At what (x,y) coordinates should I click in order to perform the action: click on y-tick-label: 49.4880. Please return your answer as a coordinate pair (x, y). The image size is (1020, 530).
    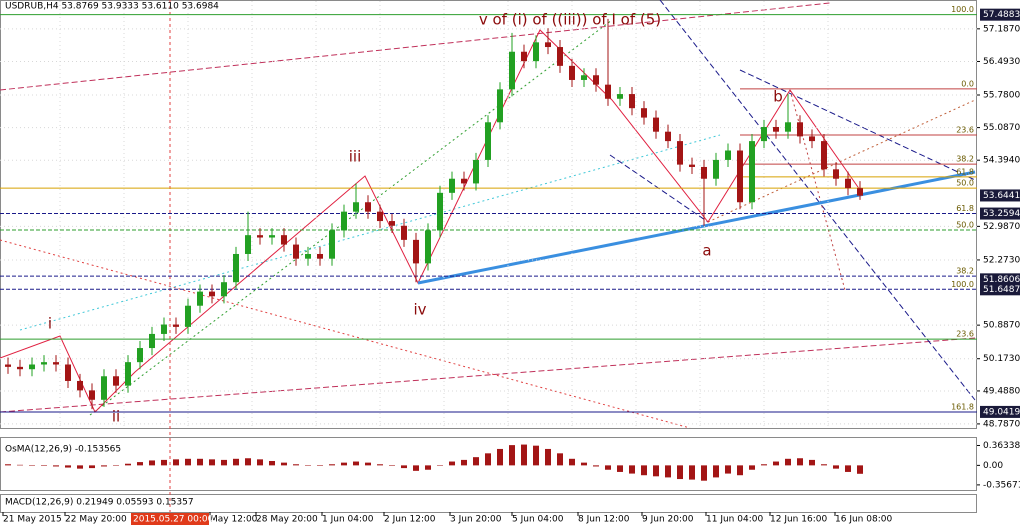
    Looking at the image, I should click on (1001, 391).